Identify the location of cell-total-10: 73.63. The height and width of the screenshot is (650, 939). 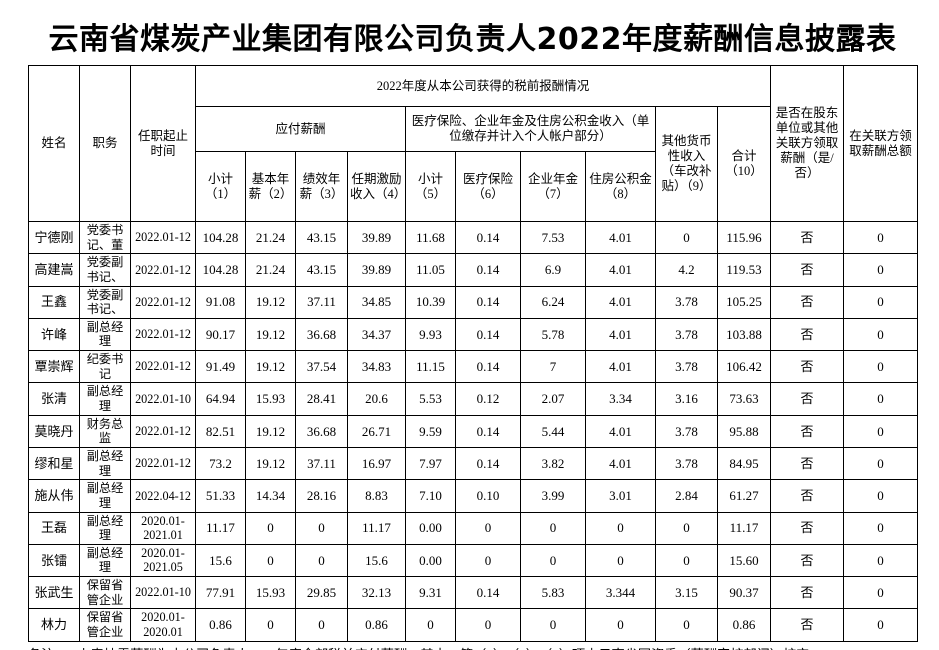
(744, 399).